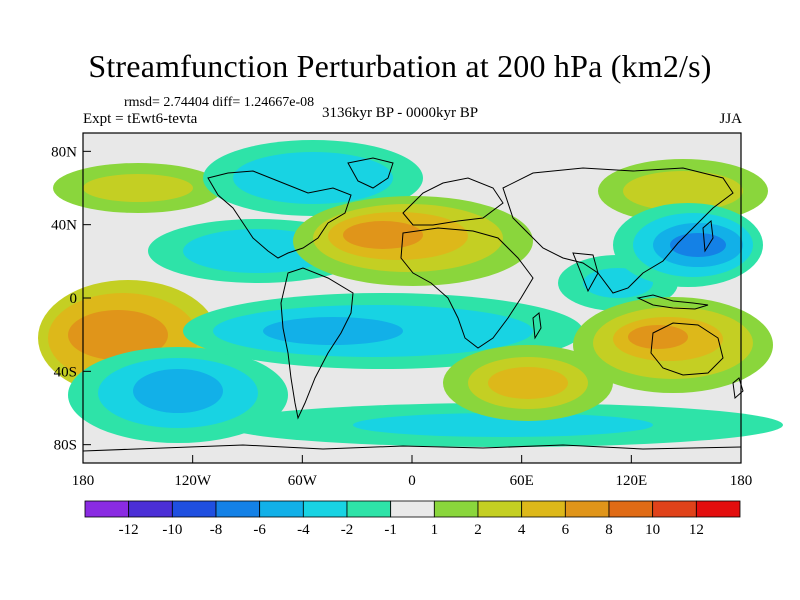 Image resolution: width=800 pixels, height=600 pixels. I want to click on colorbar-label: -1, so click(390, 530).